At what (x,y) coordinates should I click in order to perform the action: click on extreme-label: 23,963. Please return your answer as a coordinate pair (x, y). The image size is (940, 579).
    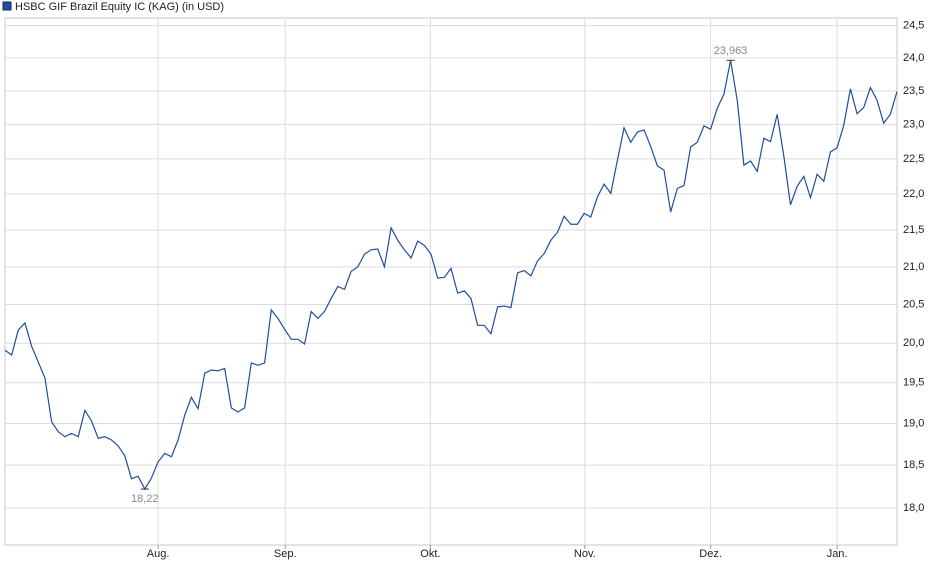
    Looking at the image, I should click on (731, 51).